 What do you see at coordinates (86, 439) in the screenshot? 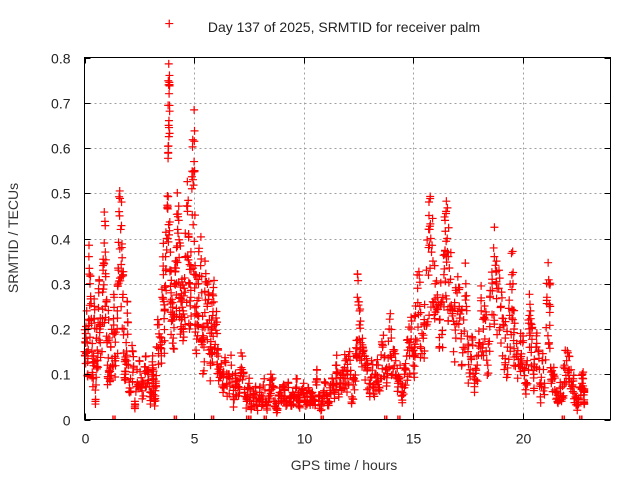
I see `x-tick-label: 0` at bounding box center [86, 439].